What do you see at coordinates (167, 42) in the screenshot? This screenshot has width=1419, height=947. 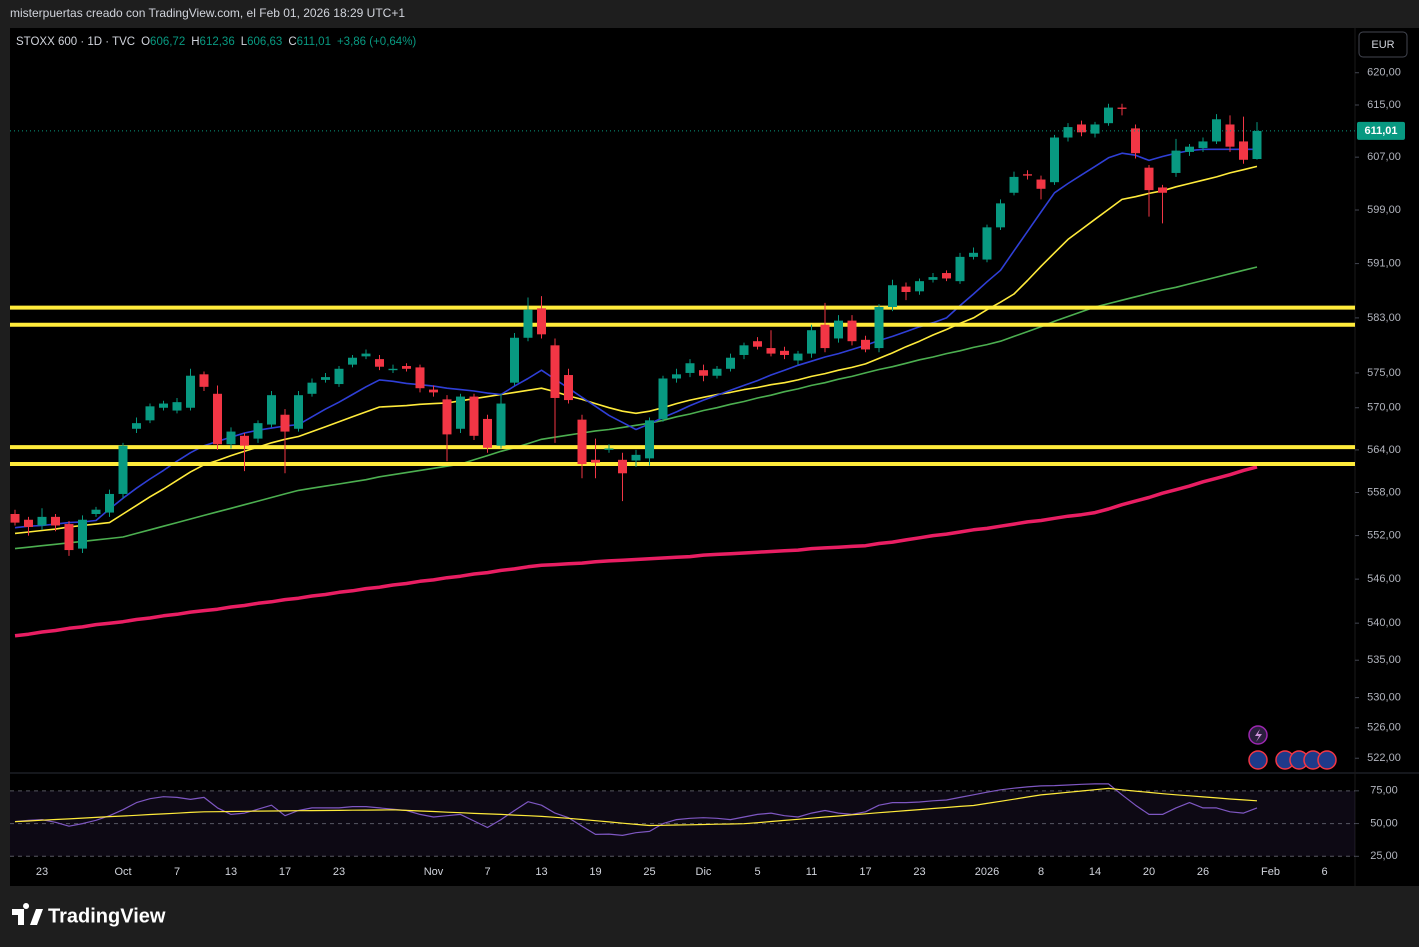 I see `legend-value: 606,72` at bounding box center [167, 42].